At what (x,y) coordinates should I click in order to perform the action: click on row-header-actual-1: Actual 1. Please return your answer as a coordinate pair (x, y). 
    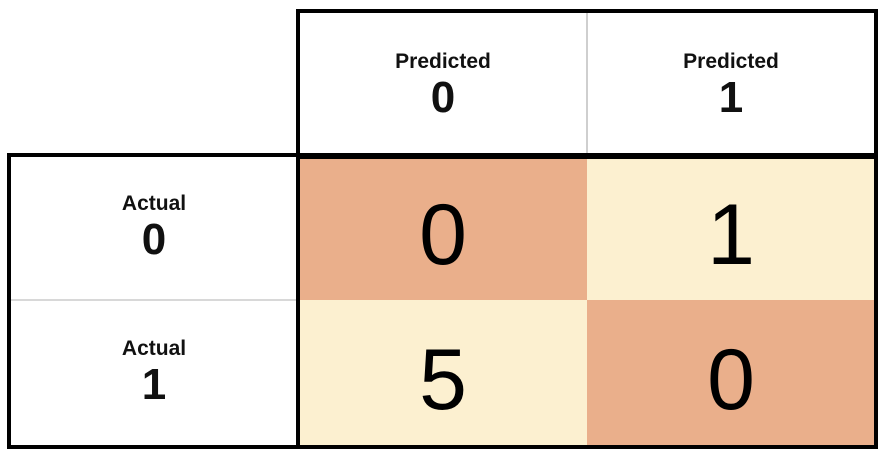
    Looking at the image, I should click on (154, 373).